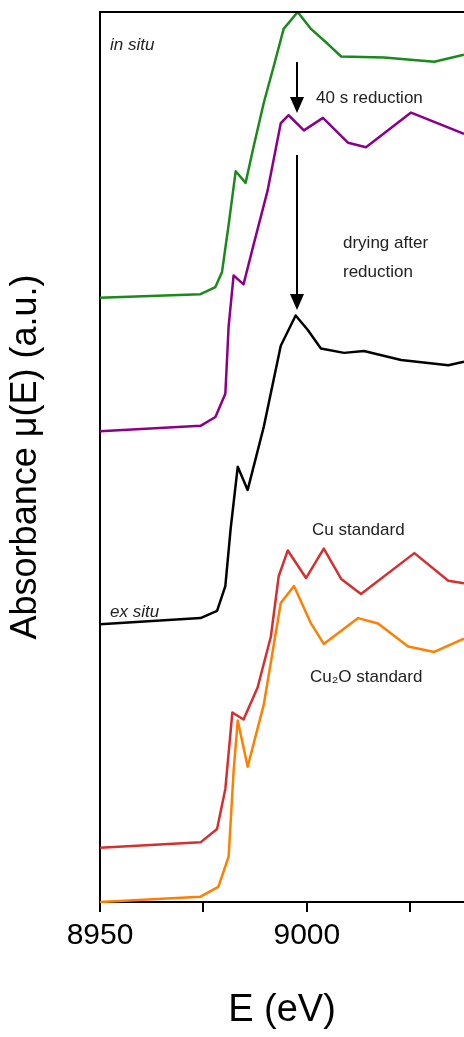 This screenshot has width=464, height=1037. I want to click on x-axis-title: E (eV), so click(282, 1007).